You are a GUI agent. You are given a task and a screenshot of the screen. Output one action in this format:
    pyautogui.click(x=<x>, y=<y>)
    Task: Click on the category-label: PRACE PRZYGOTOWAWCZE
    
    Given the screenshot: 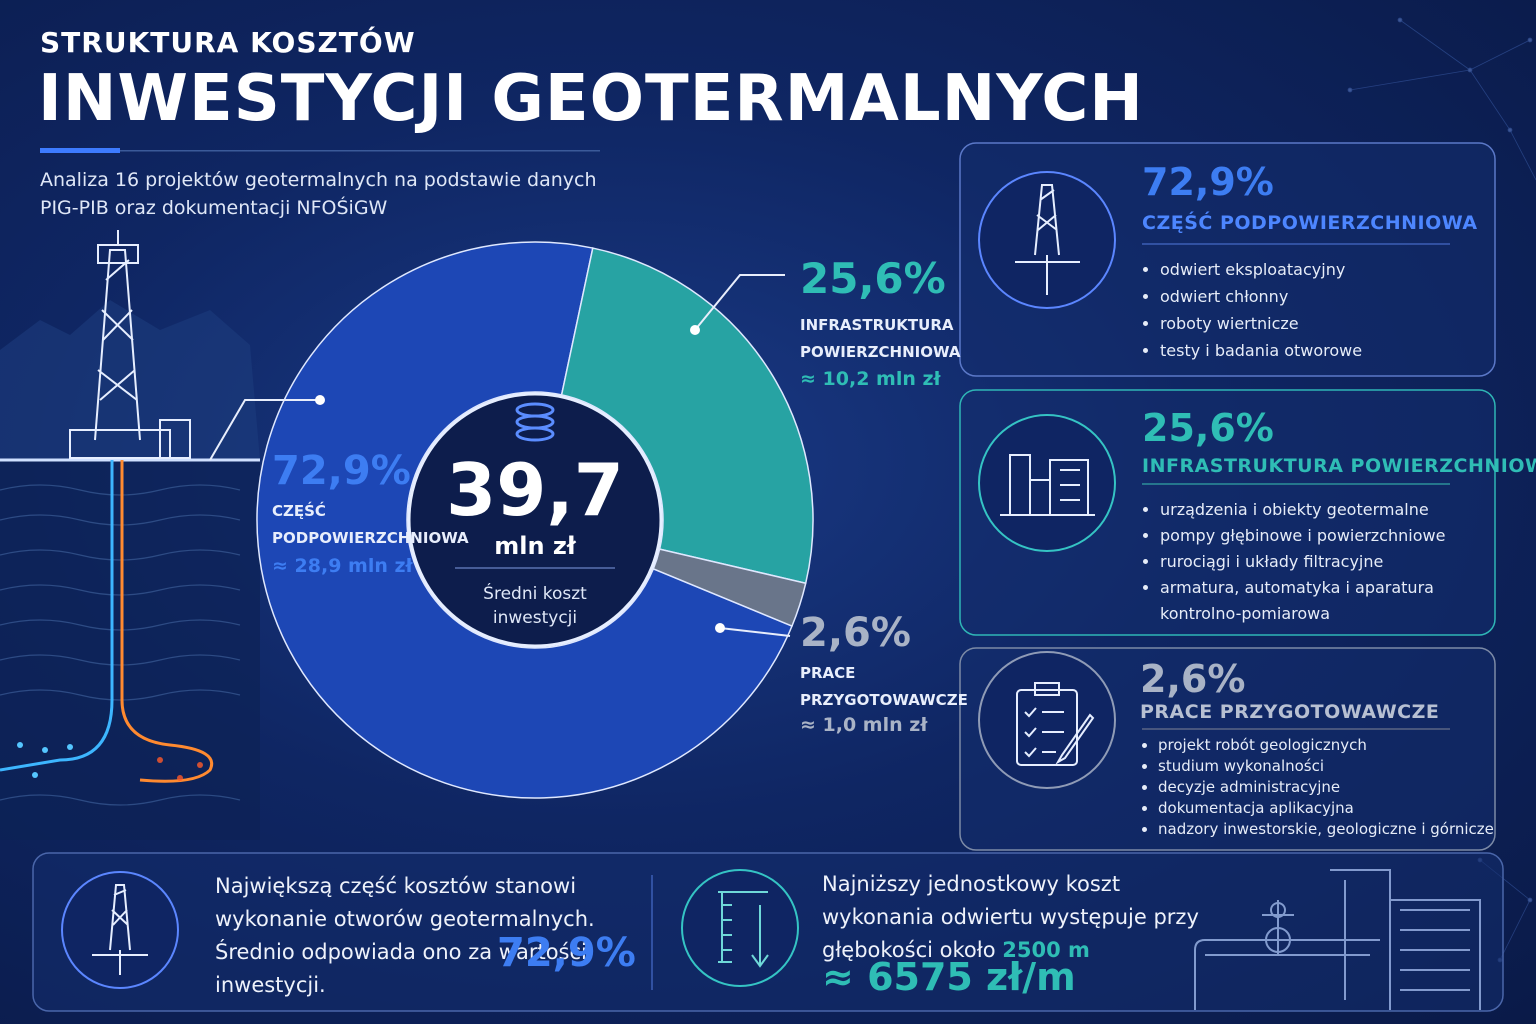 What is the action you would take?
    pyautogui.click(x=884, y=686)
    